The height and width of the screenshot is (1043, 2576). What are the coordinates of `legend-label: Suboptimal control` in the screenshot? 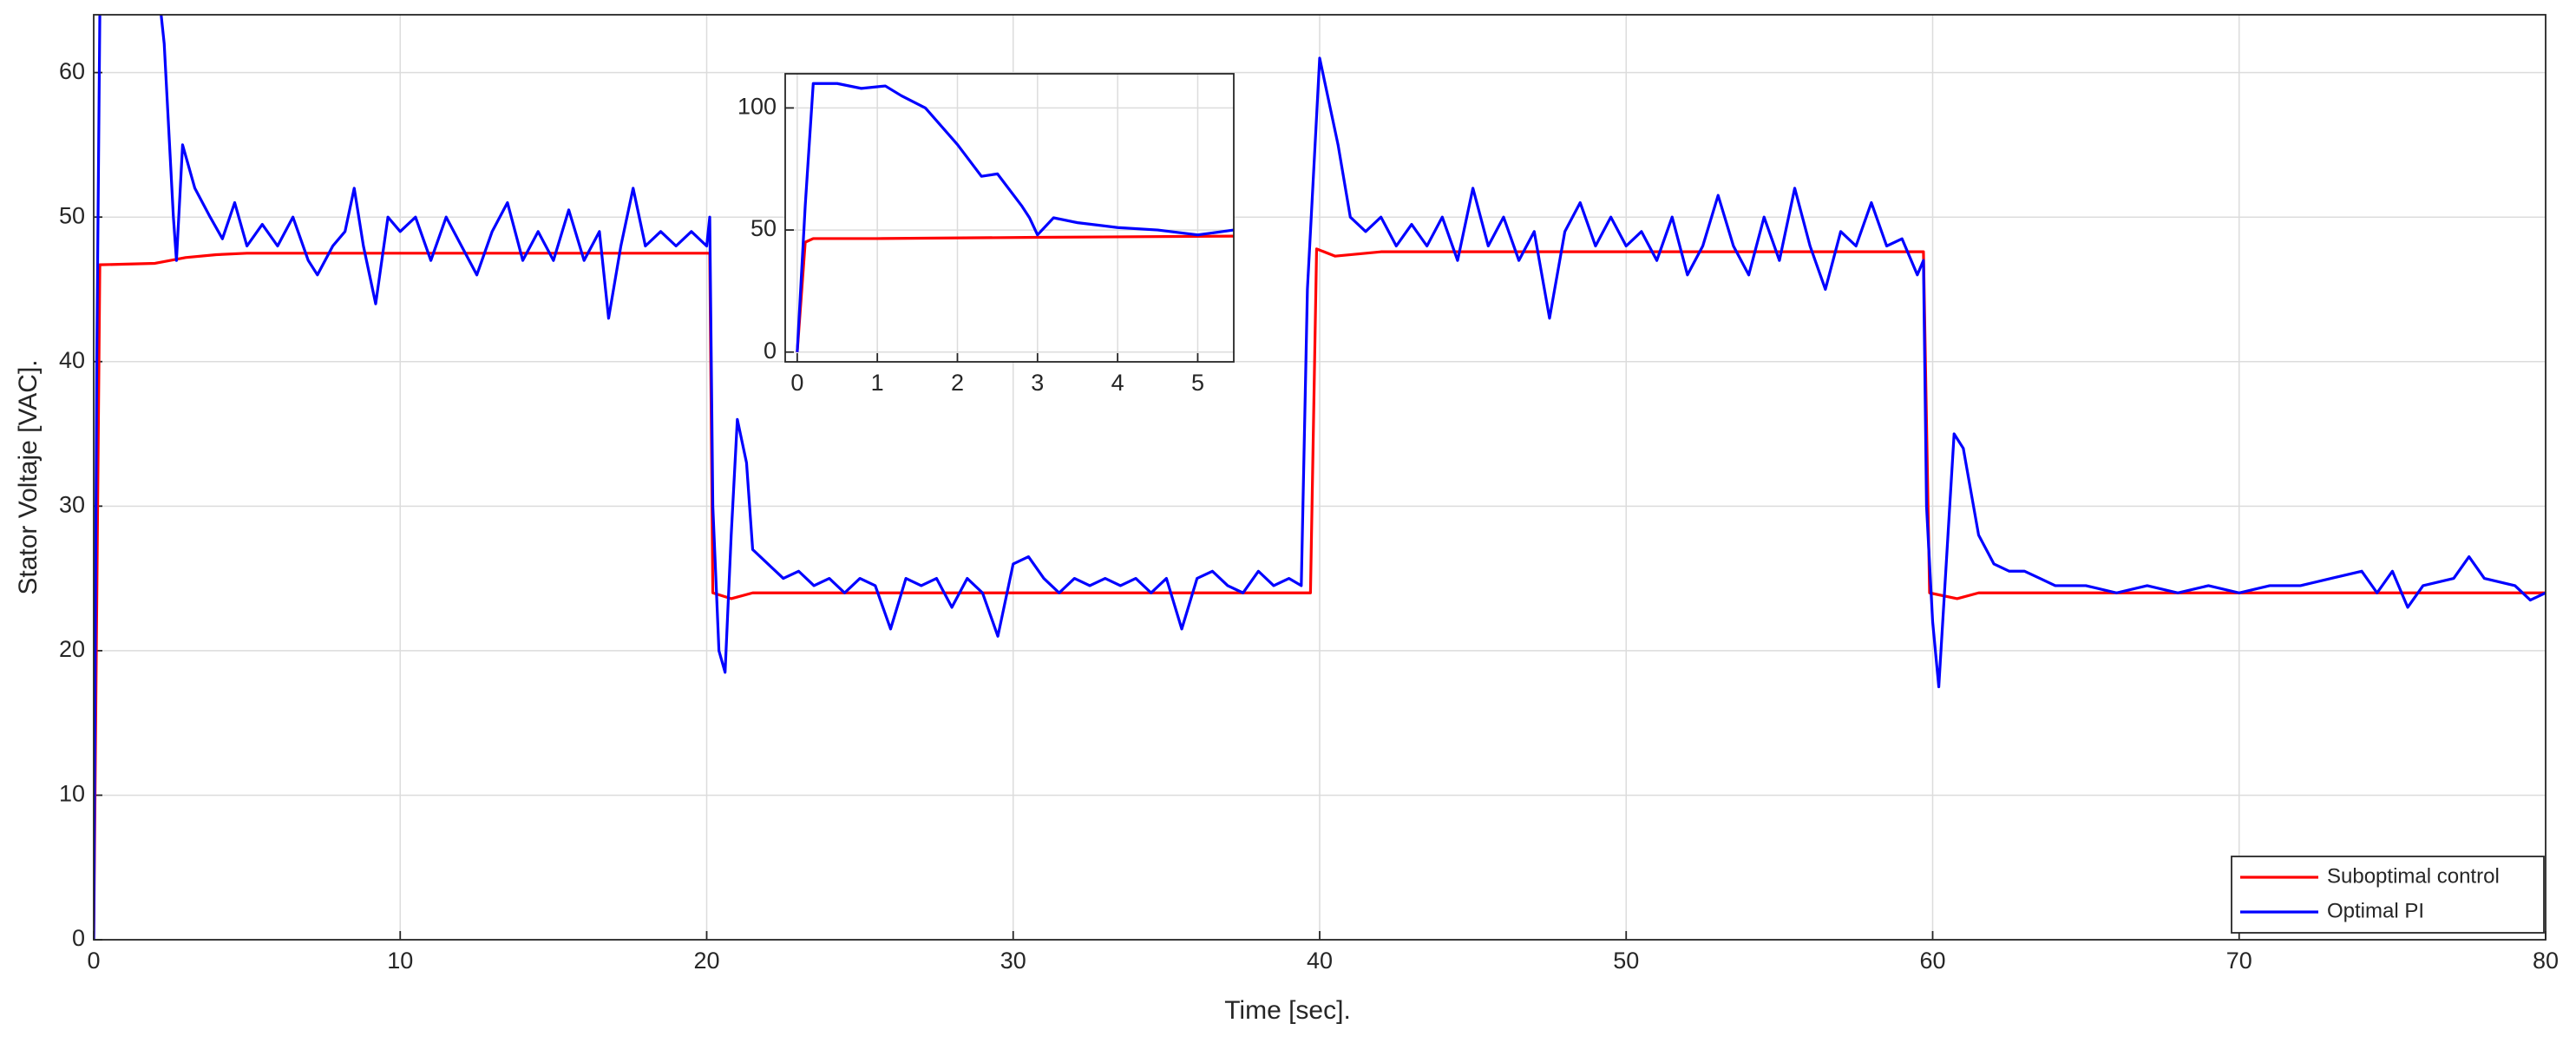 It's located at (2413, 876).